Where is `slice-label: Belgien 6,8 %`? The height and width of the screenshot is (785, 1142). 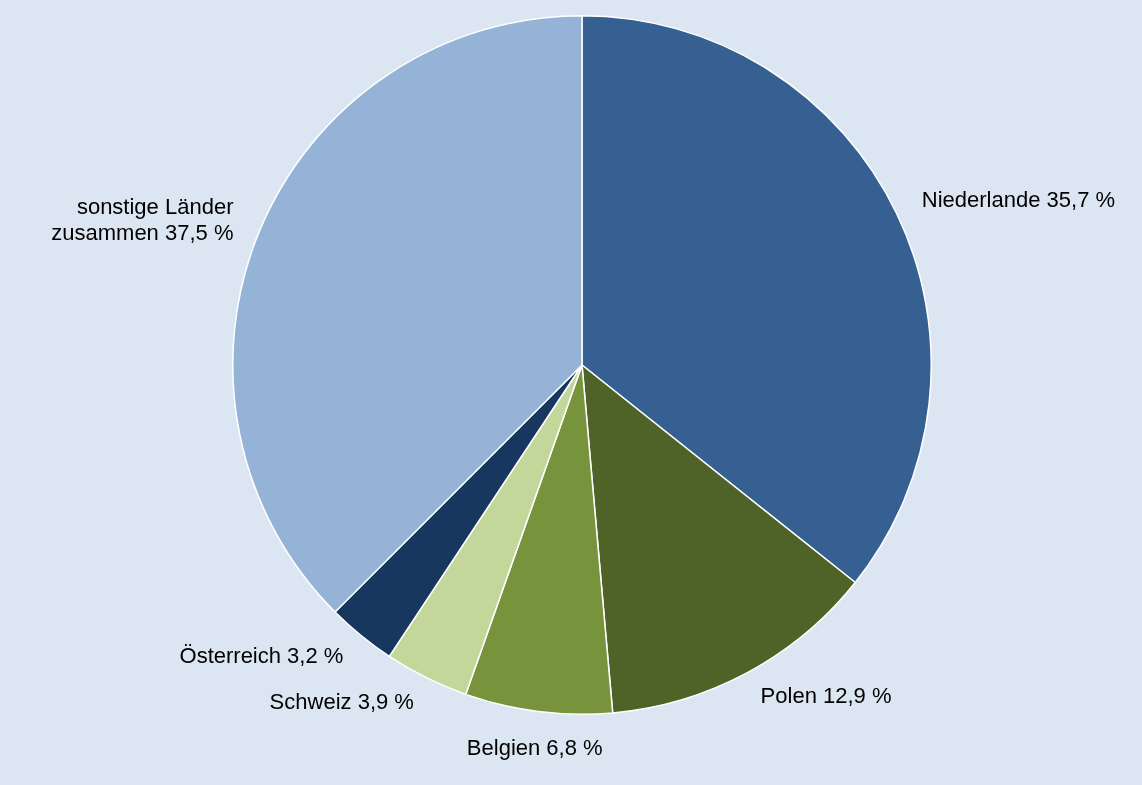 slice-label: Belgien 6,8 % is located at coordinates (534, 748).